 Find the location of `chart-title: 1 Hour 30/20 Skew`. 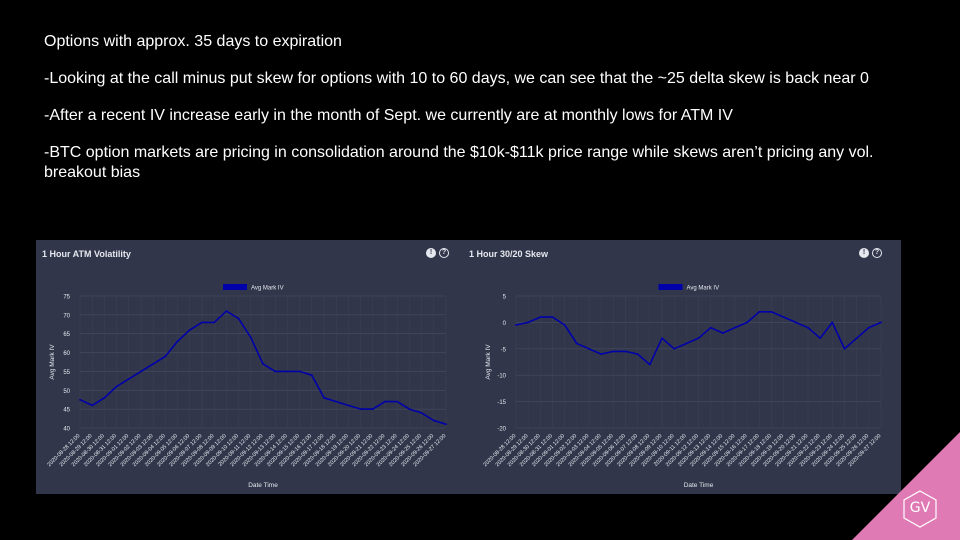

chart-title: 1 Hour 30/20 Skew is located at coordinates (509, 254).